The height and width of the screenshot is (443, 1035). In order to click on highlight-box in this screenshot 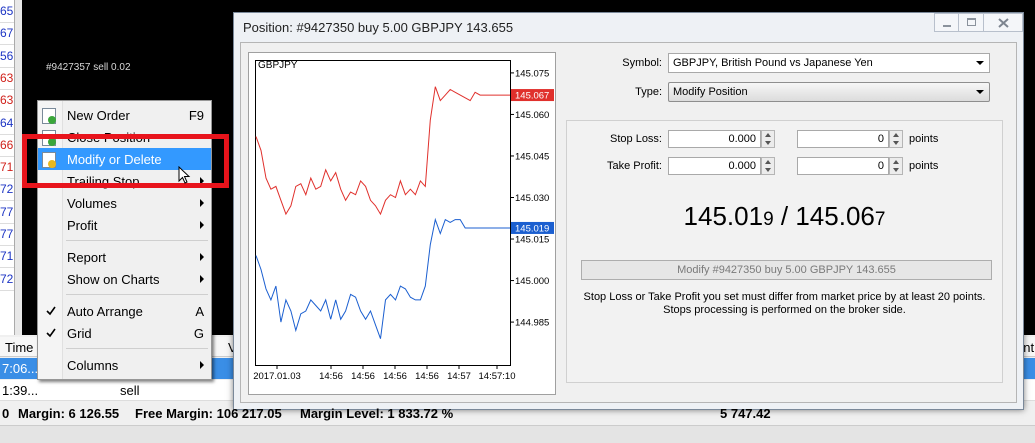, I will do `click(125, 161)`.